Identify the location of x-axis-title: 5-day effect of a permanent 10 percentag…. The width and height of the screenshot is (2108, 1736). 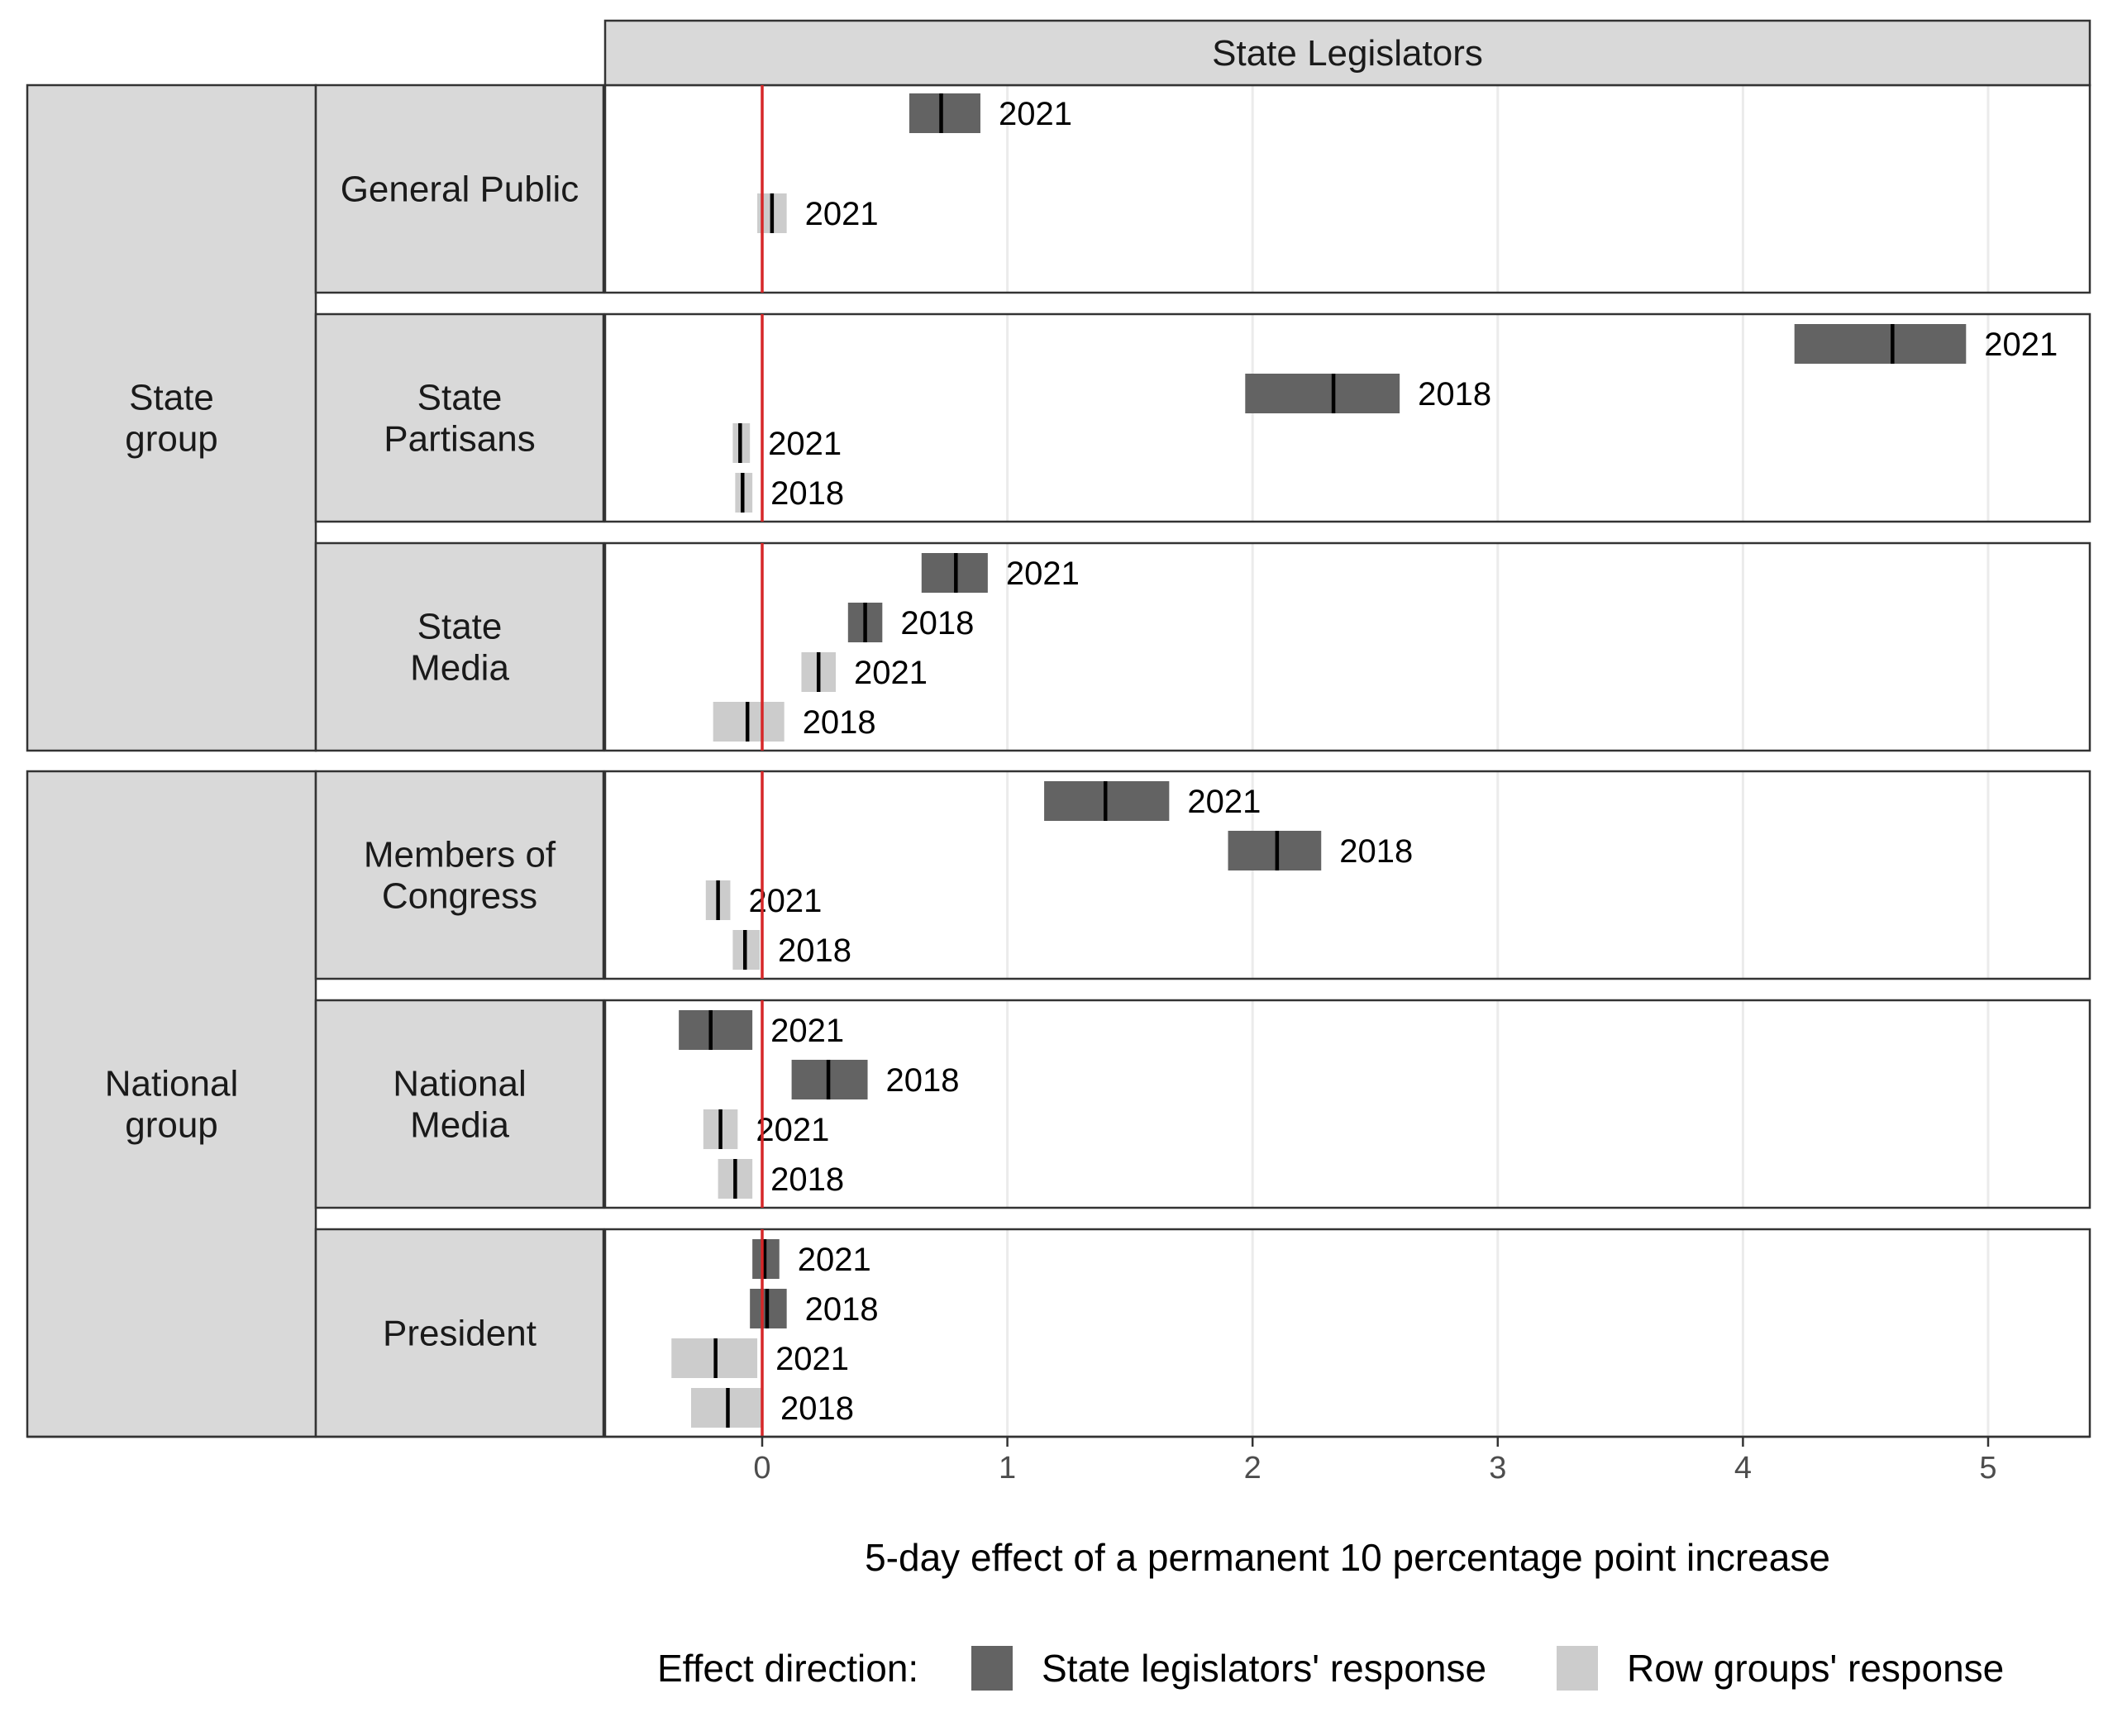
(1347, 1558).